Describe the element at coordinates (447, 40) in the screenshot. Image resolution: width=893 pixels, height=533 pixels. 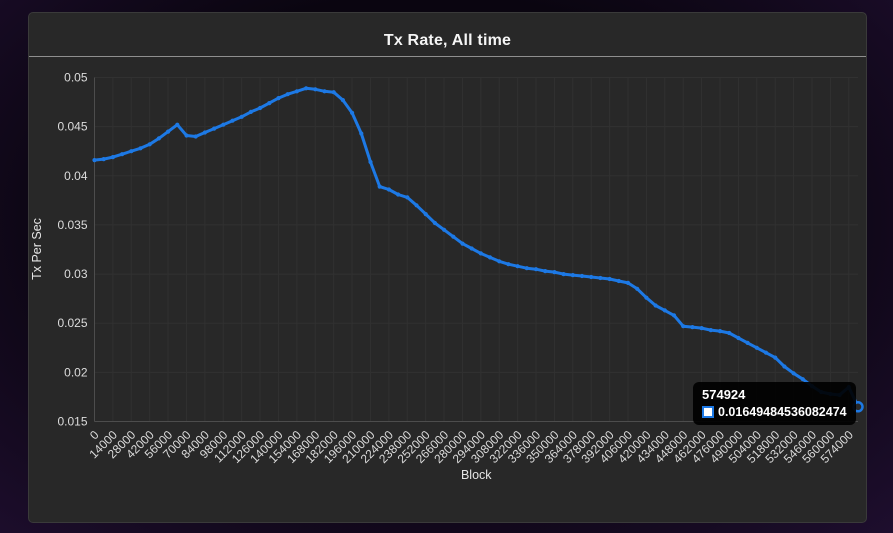
I see `chart-title: Tx Rate, All time` at that location.